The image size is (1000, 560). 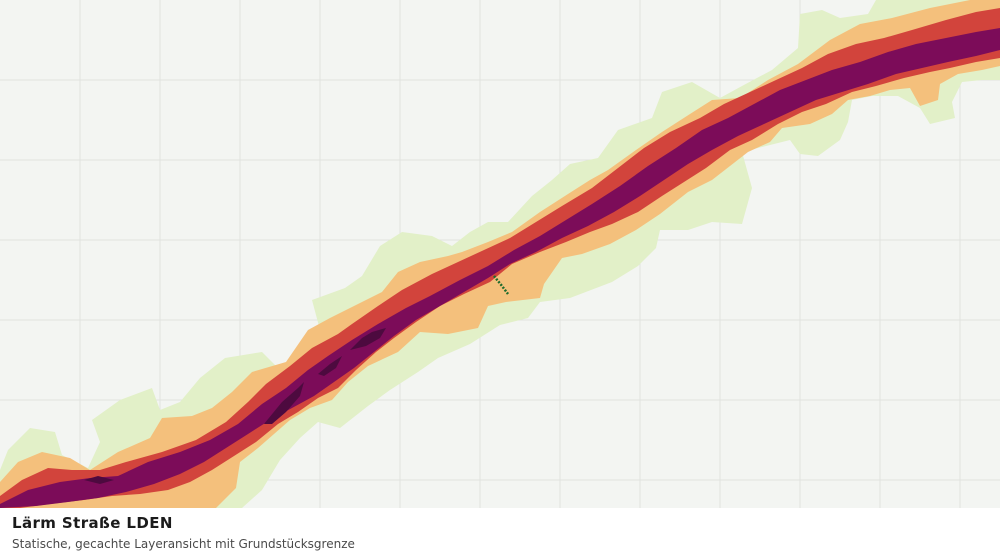 What do you see at coordinates (501, 285) in the screenshot?
I see `parcel-boundary` at bounding box center [501, 285].